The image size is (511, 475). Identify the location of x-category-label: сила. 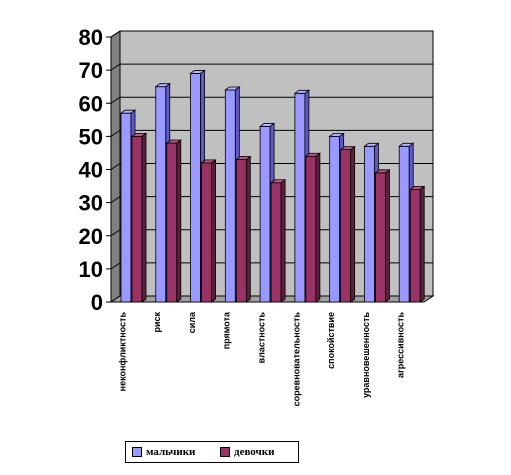
(192, 322).